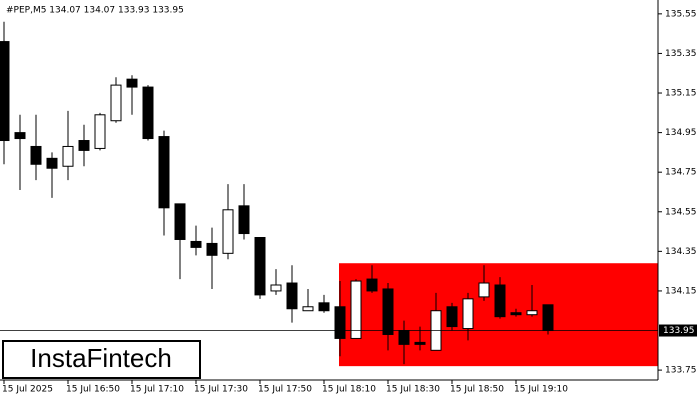 The width and height of the screenshot is (700, 404). What do you see at coordinates (681, 173) in the screenshot?
I see `y-tick-label: 134.75` at bounding box center [681, 173].